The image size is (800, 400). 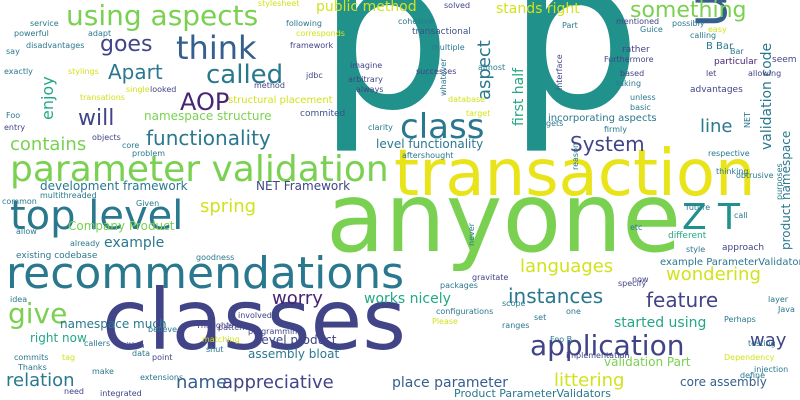 What do you see at coordinates (716, 90) in the screenshot?
I see `cloud-word: advantages` at bounding box center [716, 90].